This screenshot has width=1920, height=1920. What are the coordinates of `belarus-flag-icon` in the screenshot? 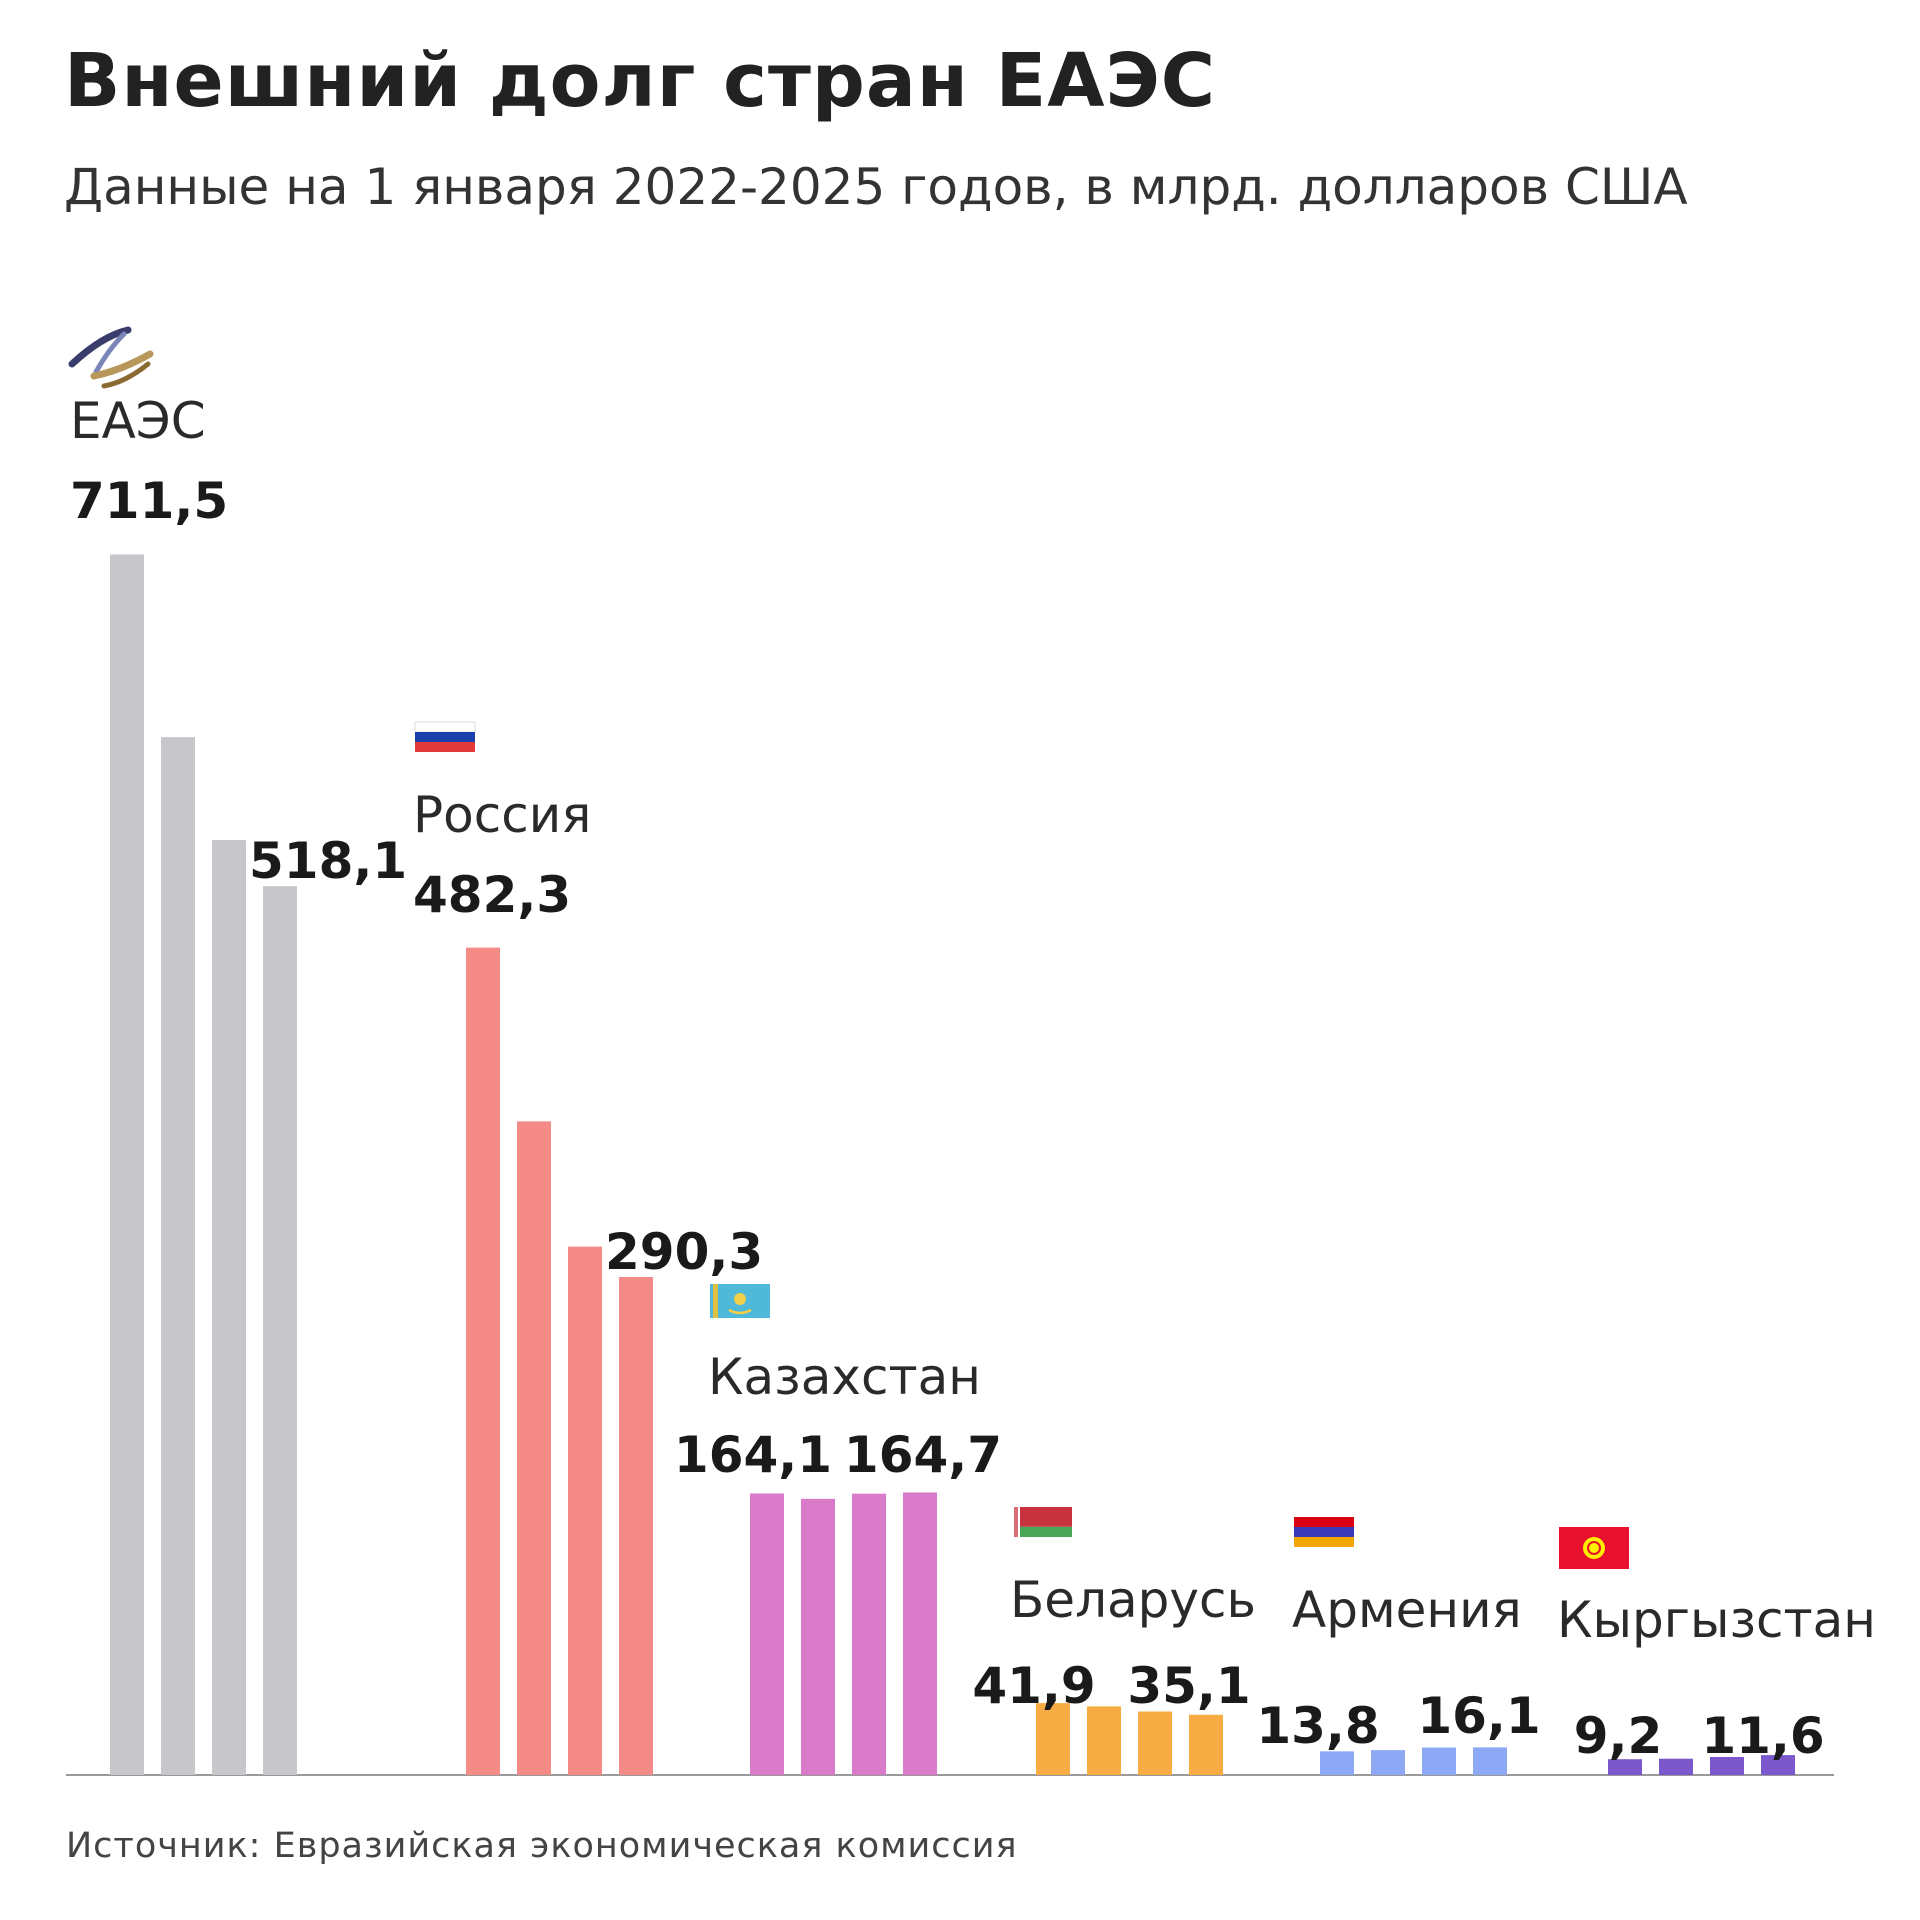 It's located at (1042, 1522).